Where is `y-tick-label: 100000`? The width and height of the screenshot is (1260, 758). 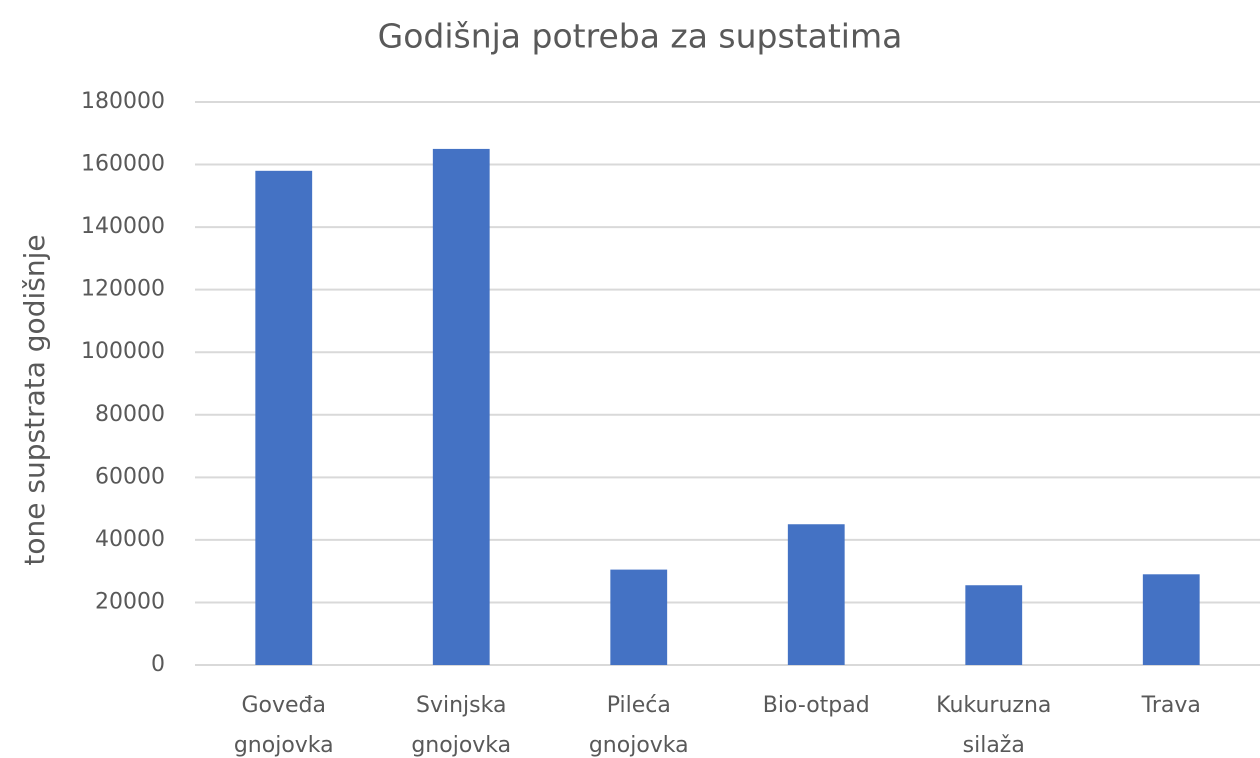 y-tick-label: 100000 is located at coordinates (123, 351).